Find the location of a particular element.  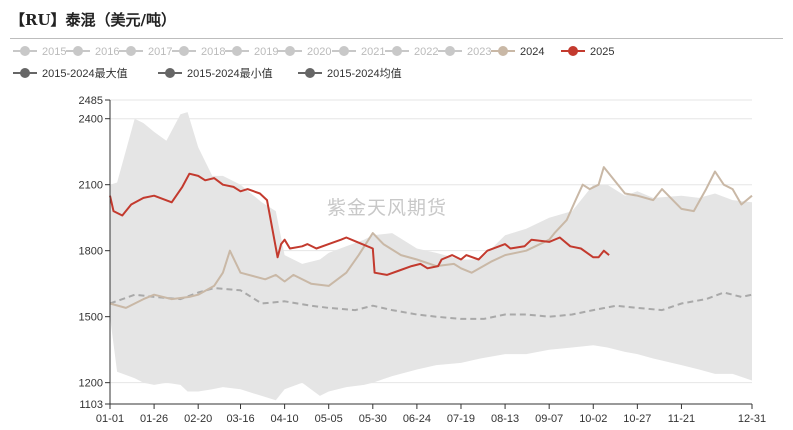

legend-item-2019: 2019 is located at coordinates (251, 52).